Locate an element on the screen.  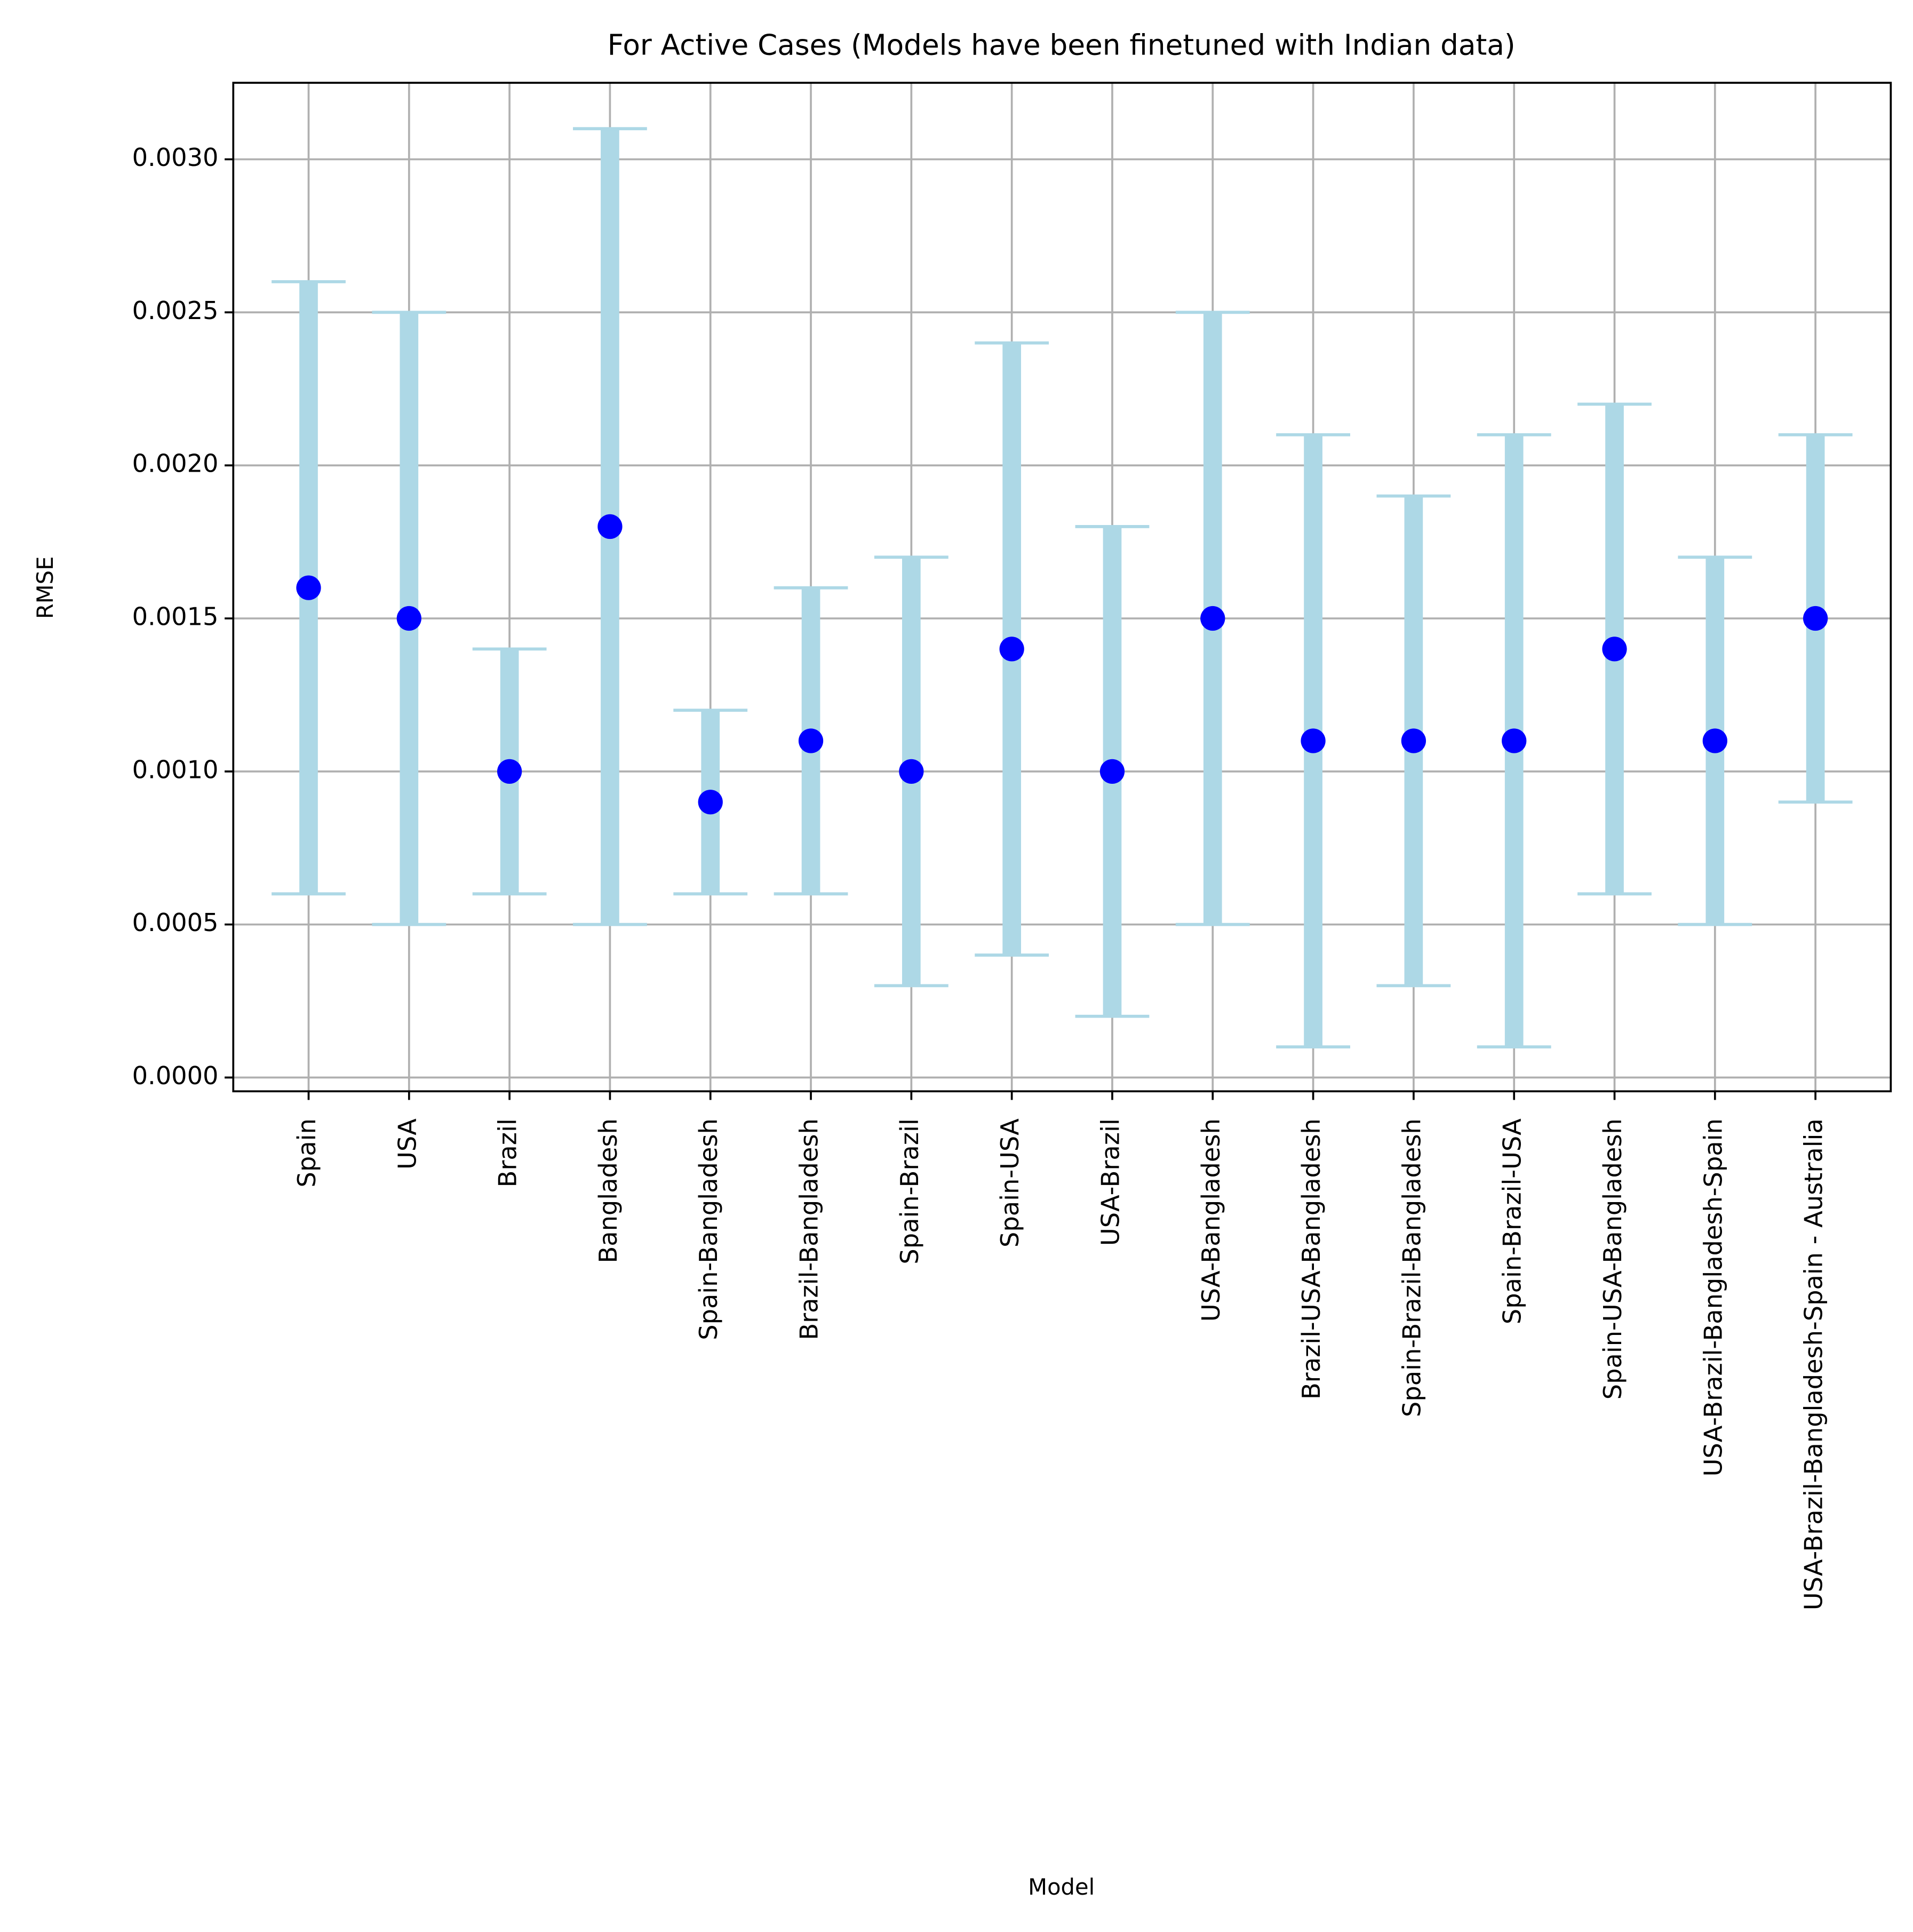
x-tick-label: USA-Brazil-Bangladesh-Spain - Australia is located at coordinates (1813, 1364).